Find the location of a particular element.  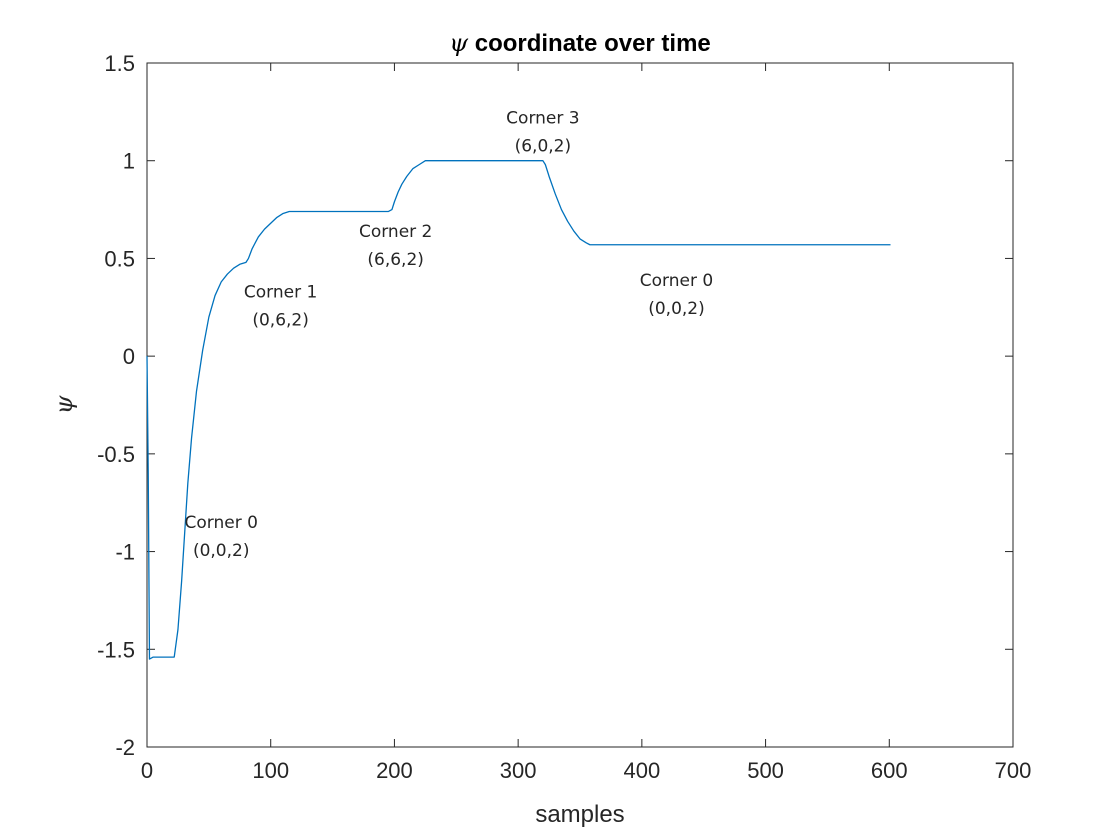

annotation-corner-coords: (0,6,2) is located at coordinates (280, 321).